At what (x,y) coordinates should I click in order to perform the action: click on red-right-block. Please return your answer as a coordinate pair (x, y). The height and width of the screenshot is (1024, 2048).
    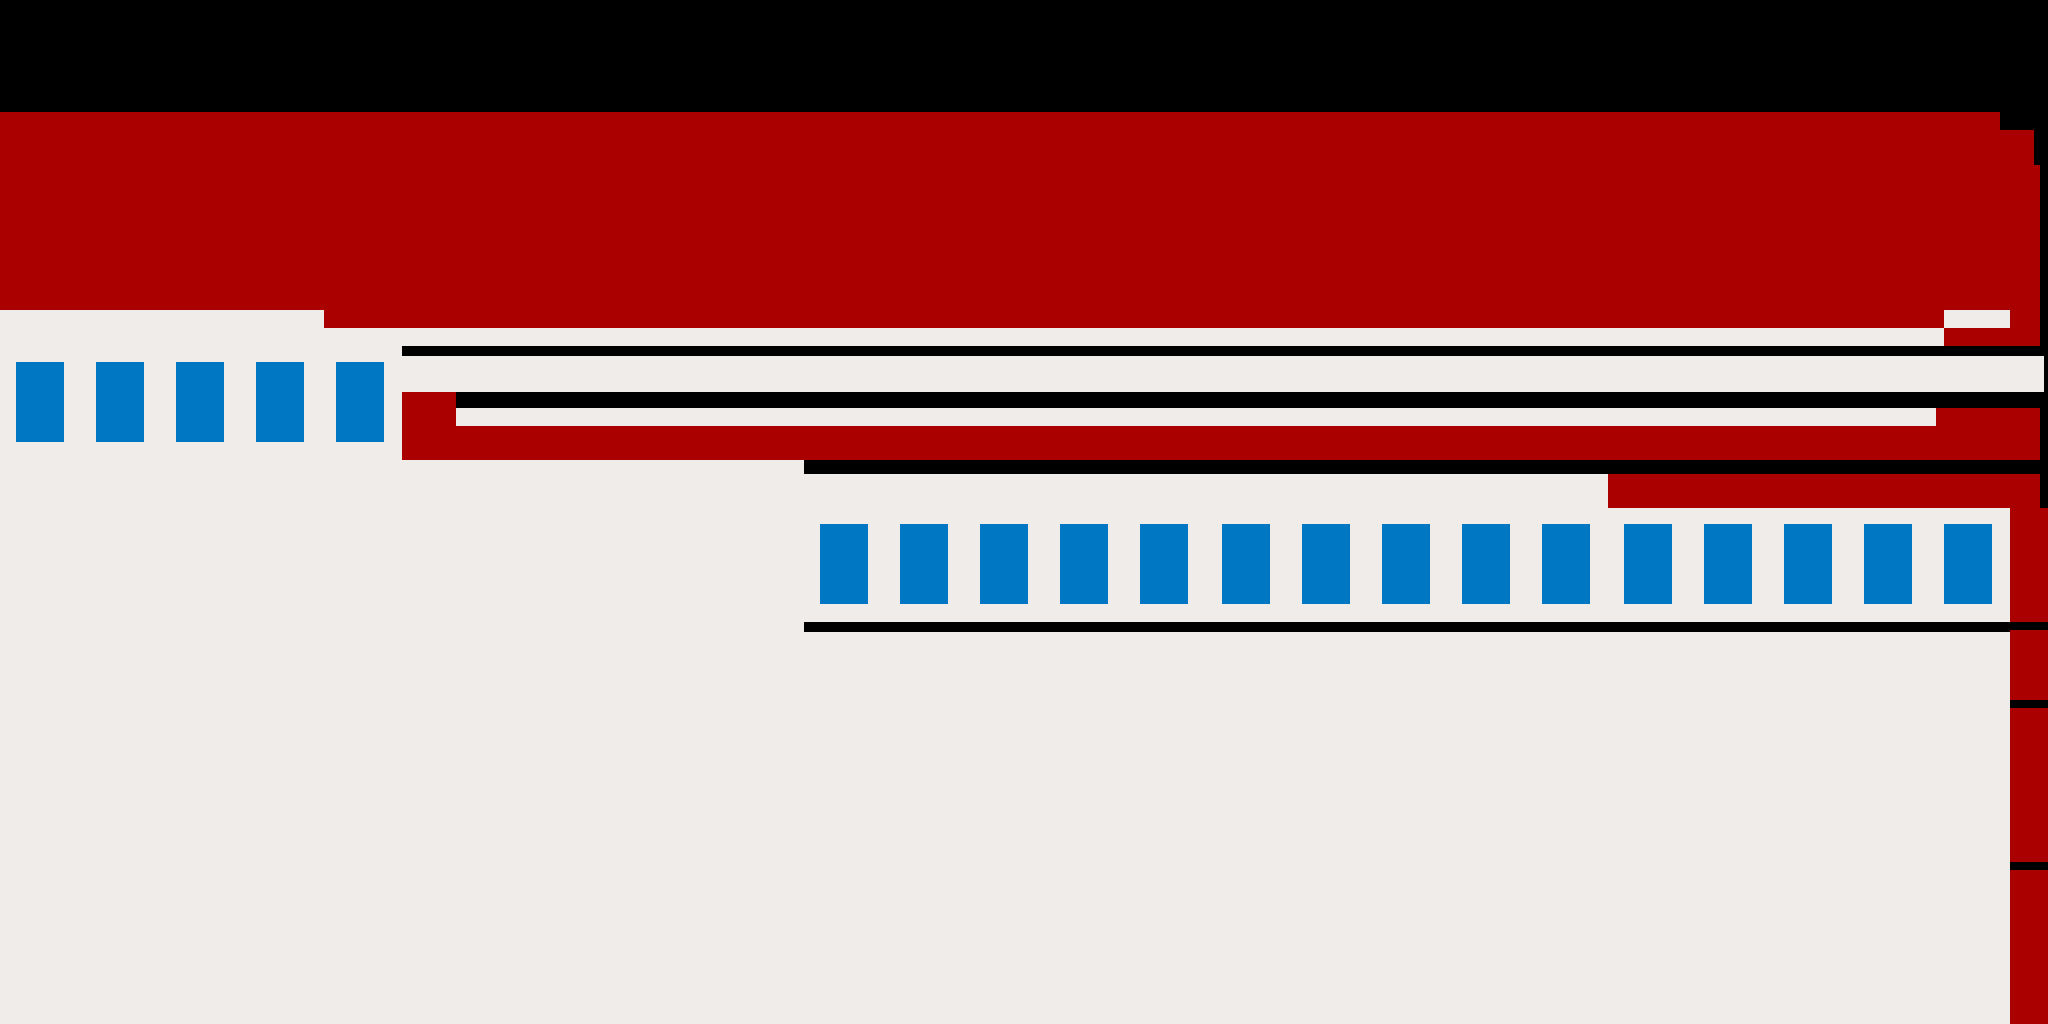
    Looking at the image, I should click on (1824, 491).